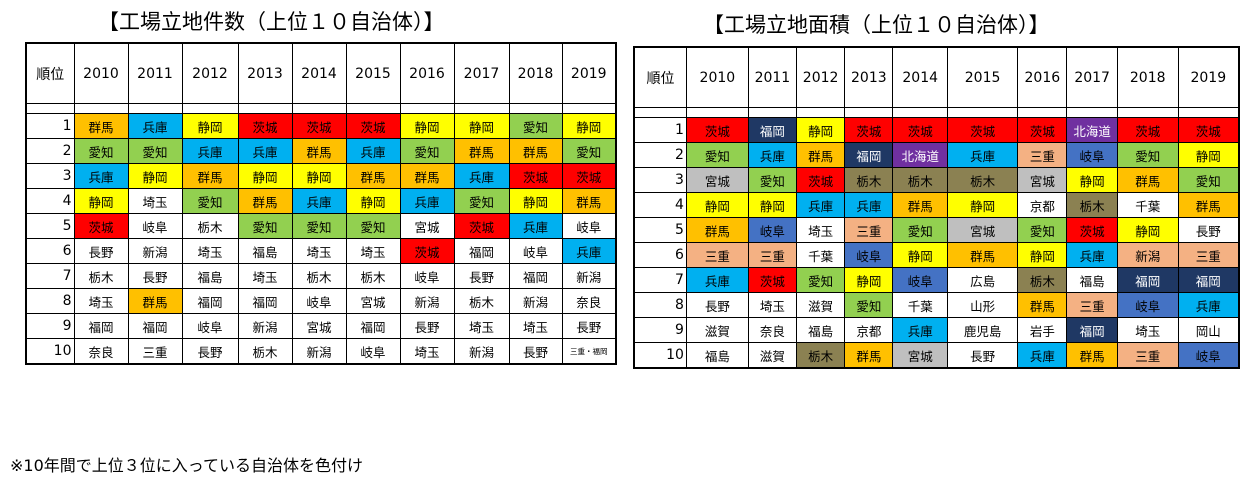 Image resolution: width=1250 pixels, height=479 pixels. What do you see at coordinates (589, 73) in the screenshot?
I see `year-header: 2019` at bounding box center [589, 73].